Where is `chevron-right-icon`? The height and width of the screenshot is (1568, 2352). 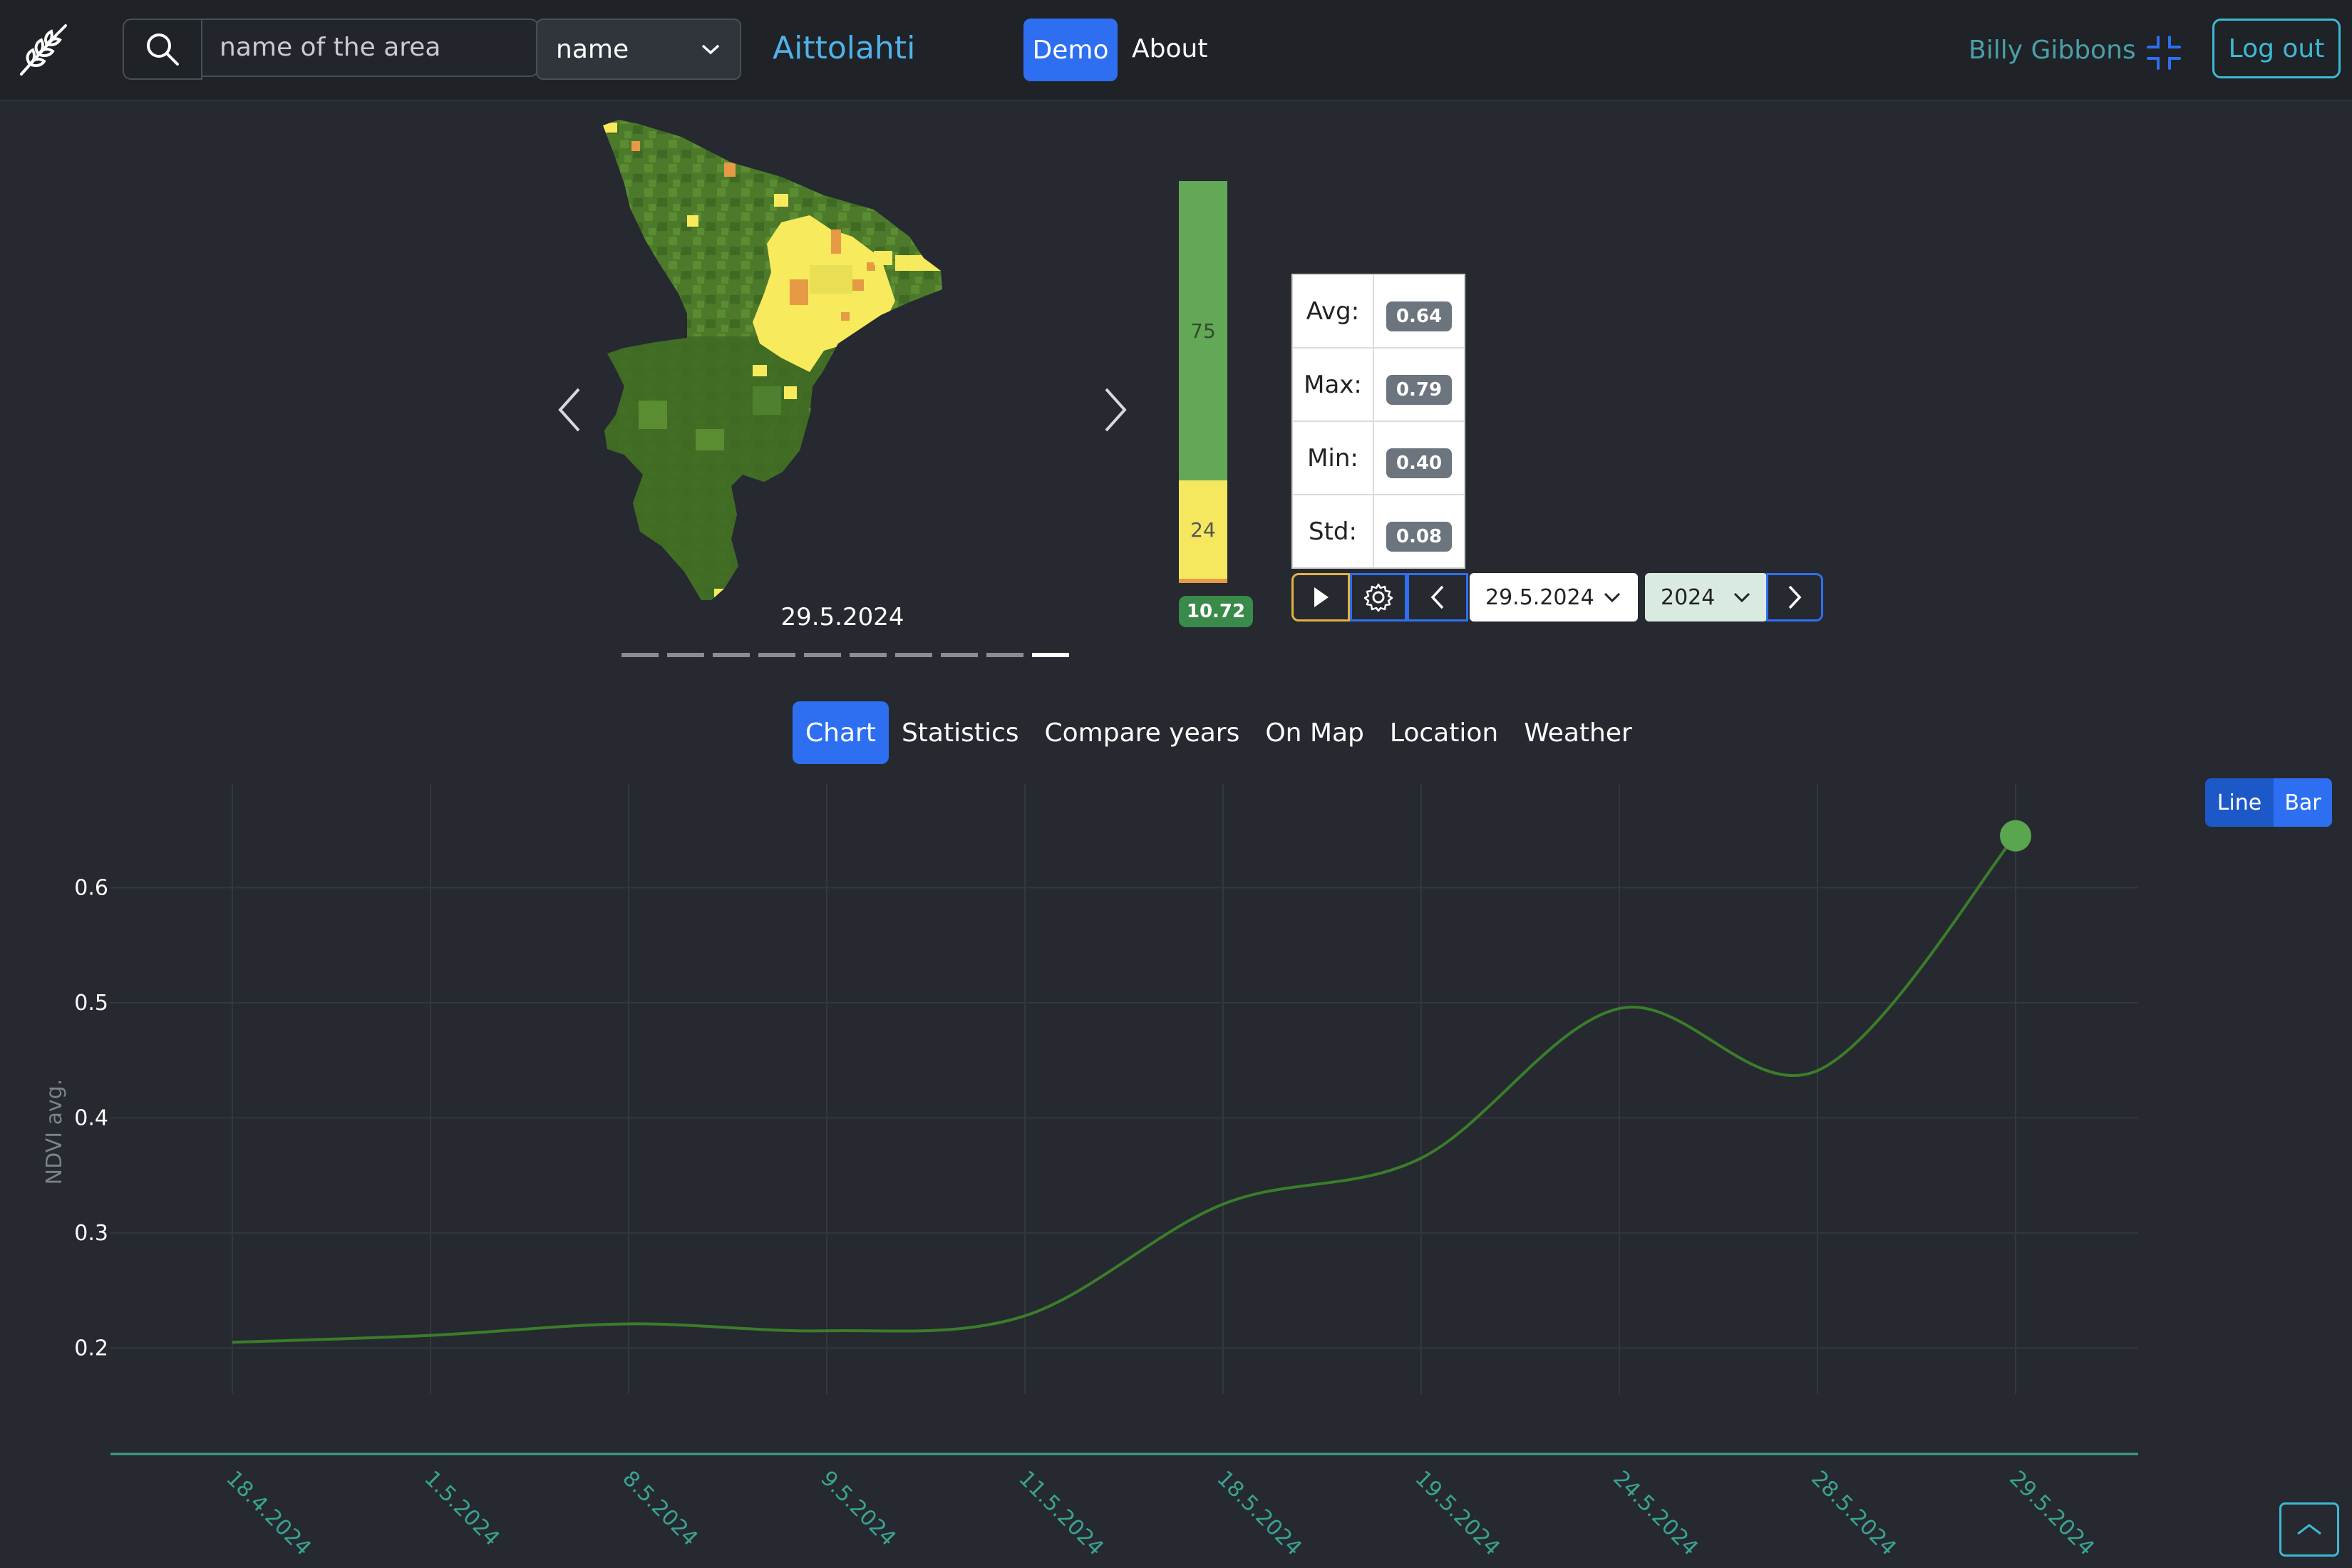 chevron-right-icon is located at coordinates (1795, 597).